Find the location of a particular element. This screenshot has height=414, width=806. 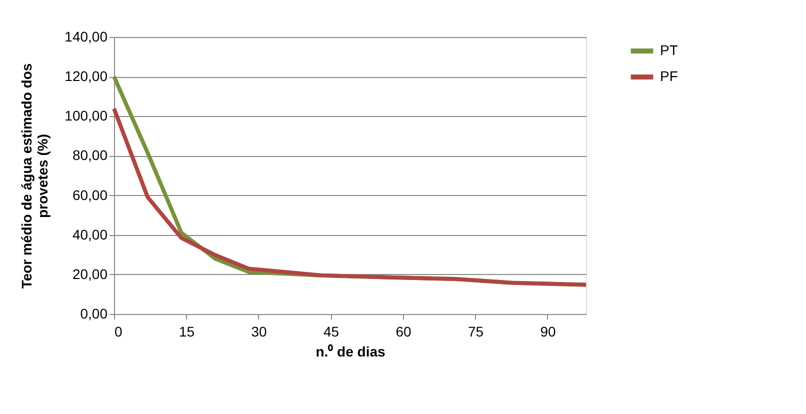

x-tick-label: 45 is located at coordinates (331, 332).